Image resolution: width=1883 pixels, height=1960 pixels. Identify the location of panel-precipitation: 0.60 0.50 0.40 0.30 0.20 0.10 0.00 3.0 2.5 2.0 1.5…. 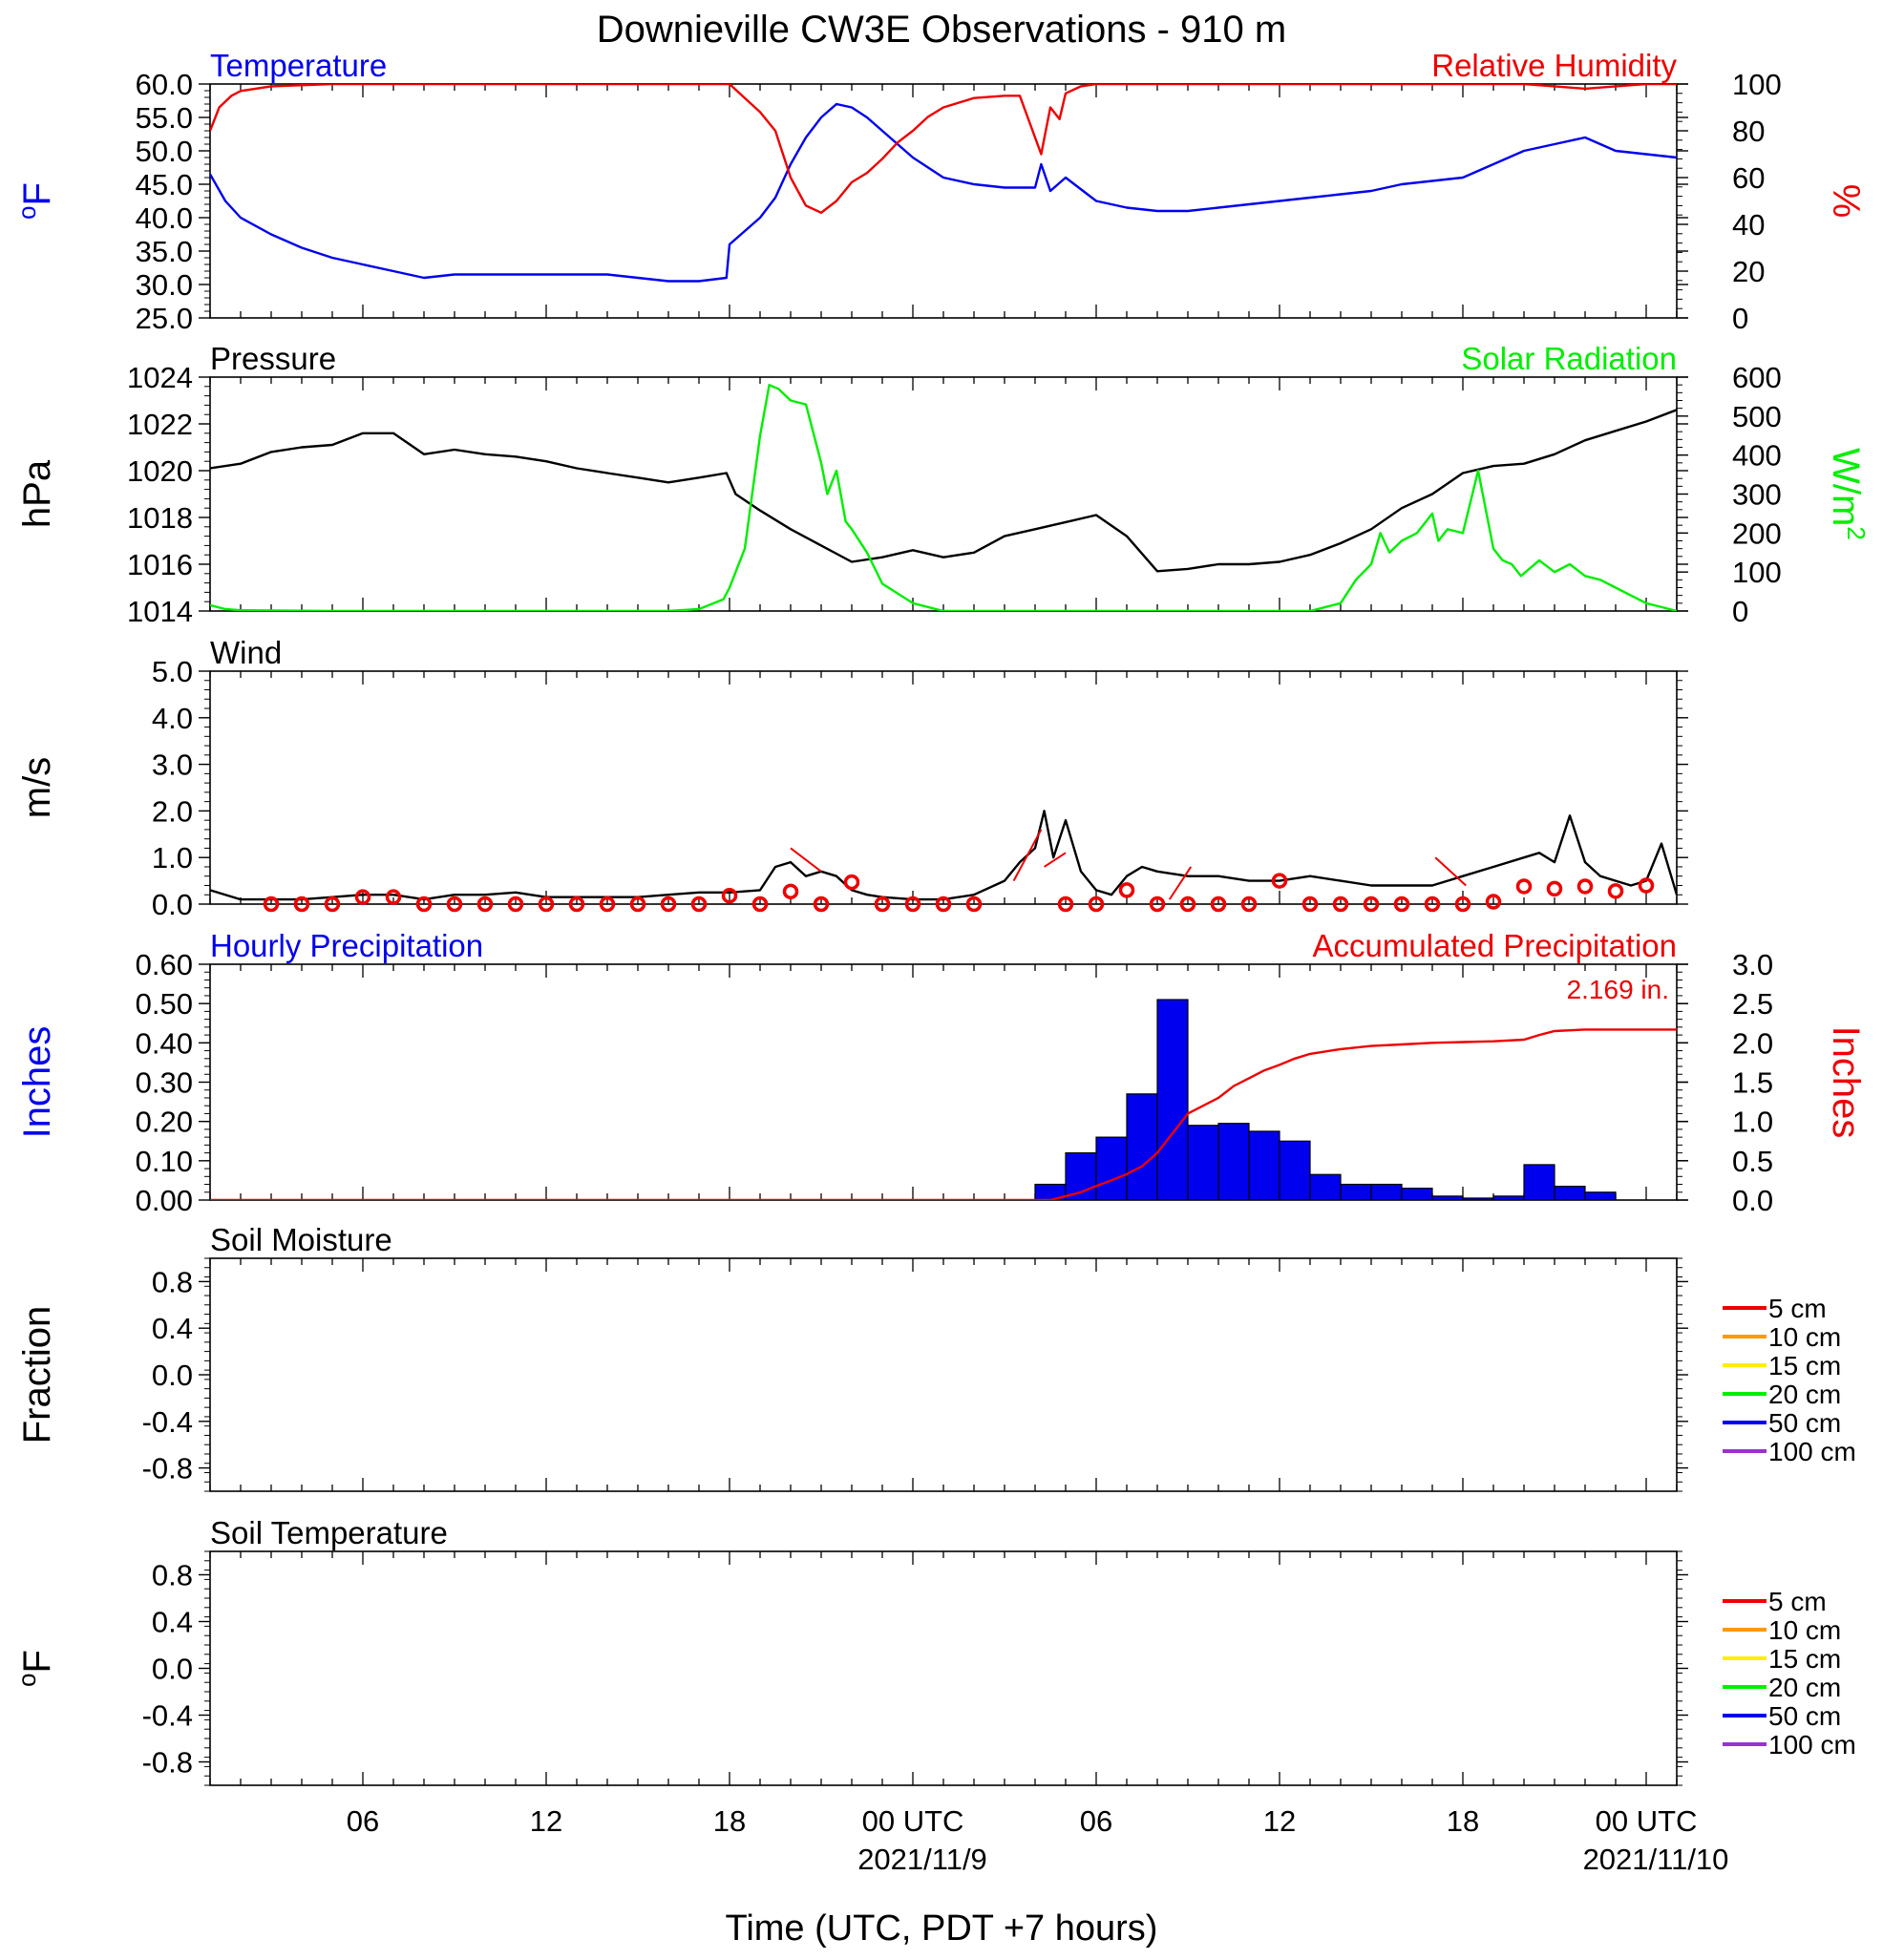
(941, 1072).